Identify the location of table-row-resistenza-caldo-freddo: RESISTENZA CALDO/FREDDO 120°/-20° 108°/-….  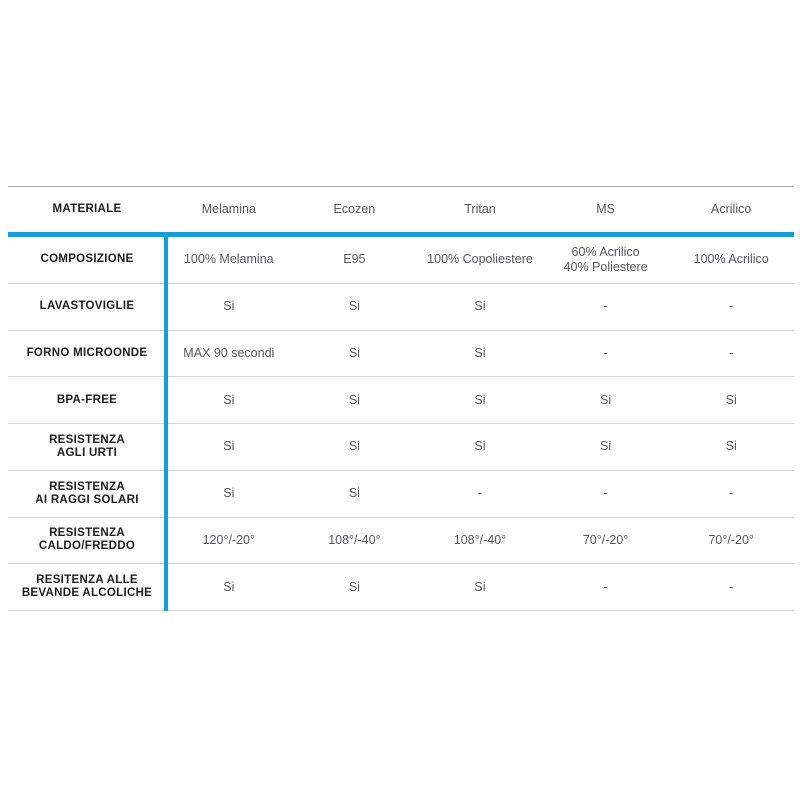
(401, 541).